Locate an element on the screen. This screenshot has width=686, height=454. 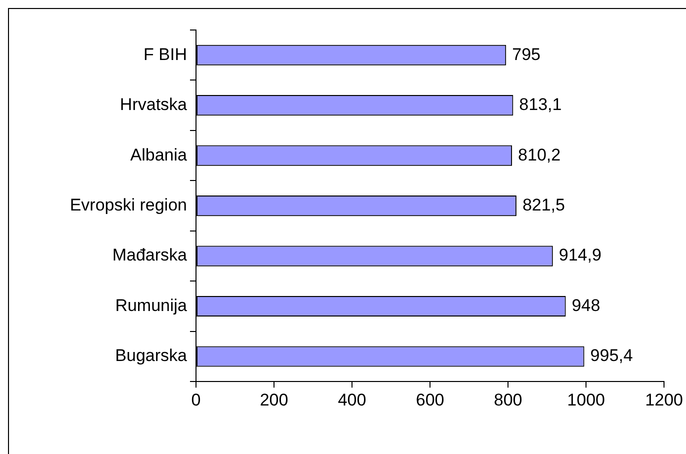
data-label: 948 is located at coordinates (586, 305).